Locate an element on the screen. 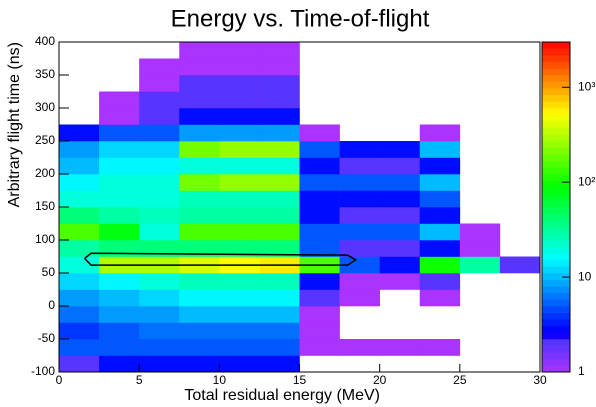 The image size is (596, 407). x-tick-label: 10 is located at coordinates (220, 380).